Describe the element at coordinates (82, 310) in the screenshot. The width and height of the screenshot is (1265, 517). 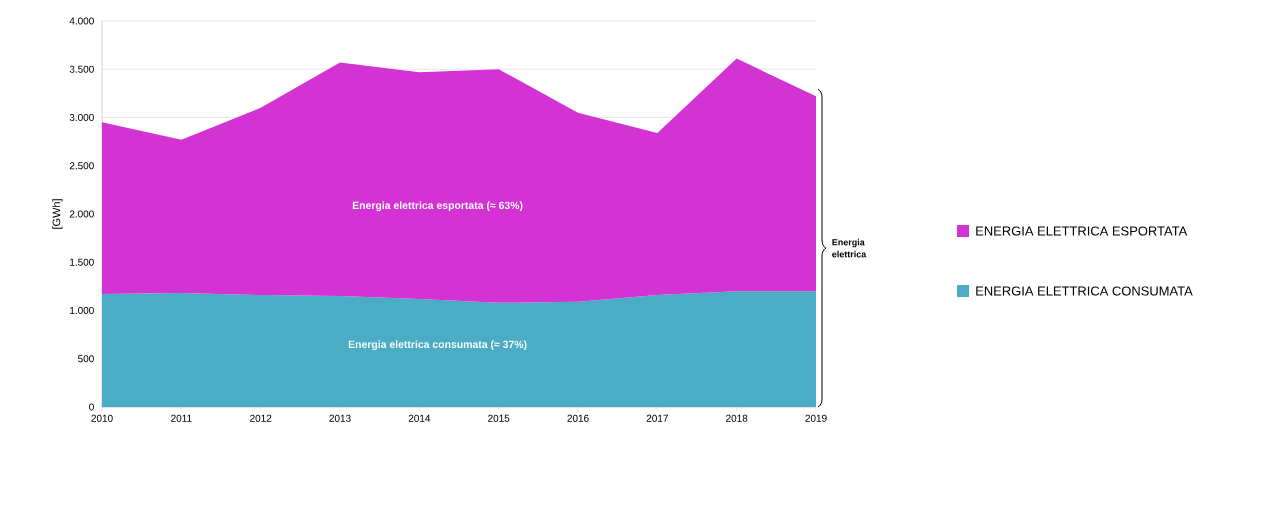
I see `y-tick-label: 1.000` at that location.